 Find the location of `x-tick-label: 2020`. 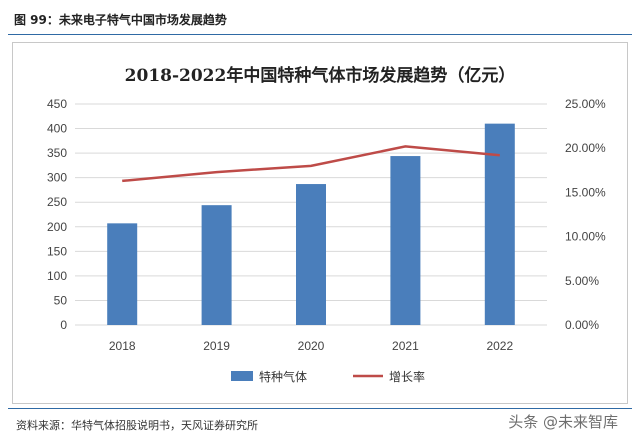

x-tick-label: 2020 is located at coordinates (311, 346).